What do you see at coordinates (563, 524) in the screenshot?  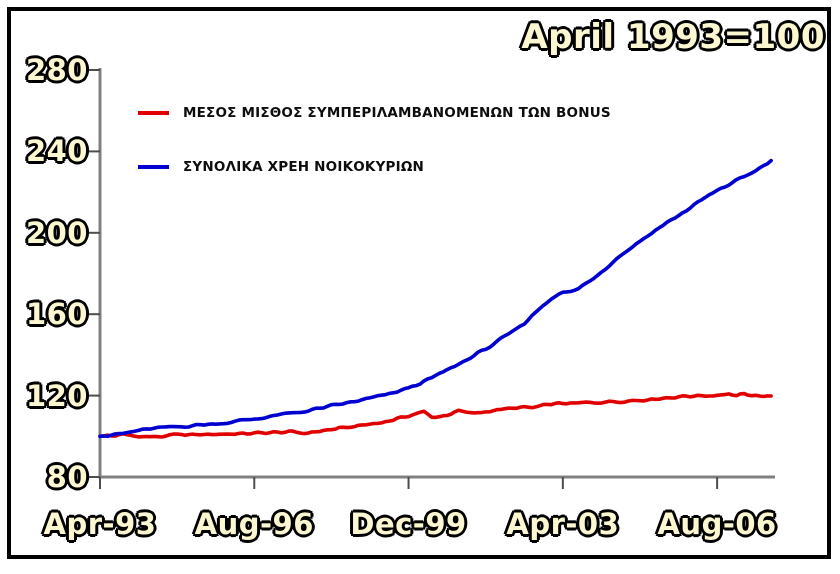 I see `x-tick-label: Apr-03` at bounding box center [563, 524].